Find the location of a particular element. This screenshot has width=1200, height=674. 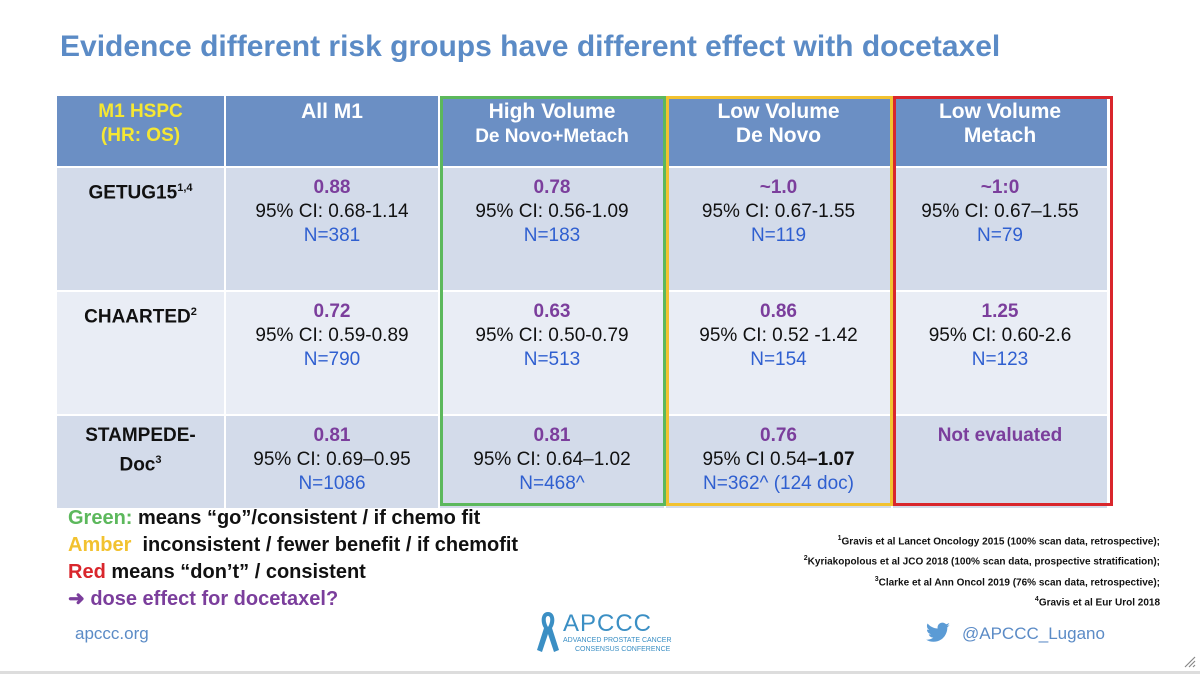

legend-red: Red means “don’t” / consistent is located at coordinates (378, 572).